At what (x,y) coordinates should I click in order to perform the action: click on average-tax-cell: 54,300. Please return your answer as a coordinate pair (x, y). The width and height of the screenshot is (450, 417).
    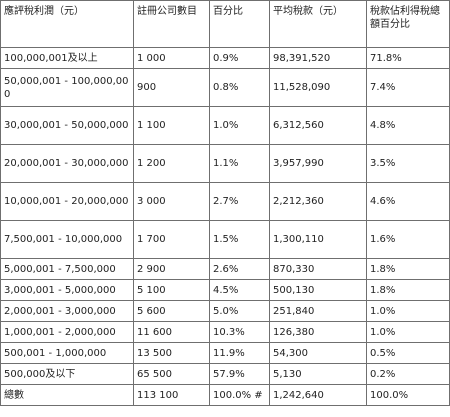
    Looking at the image, I should click on (318, 353).